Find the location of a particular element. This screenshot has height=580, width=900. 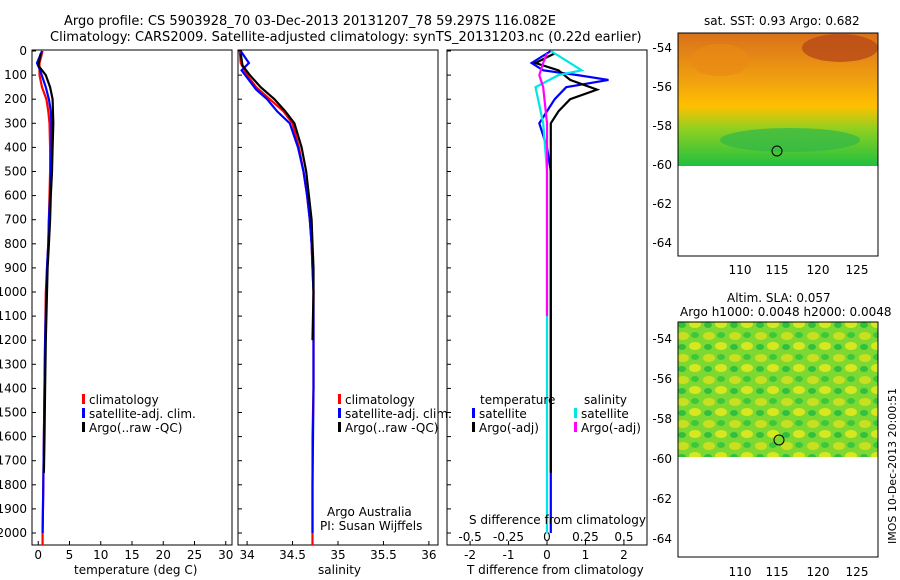

series-line-temperature-argo-adj- is located at coordinates (566, 262).